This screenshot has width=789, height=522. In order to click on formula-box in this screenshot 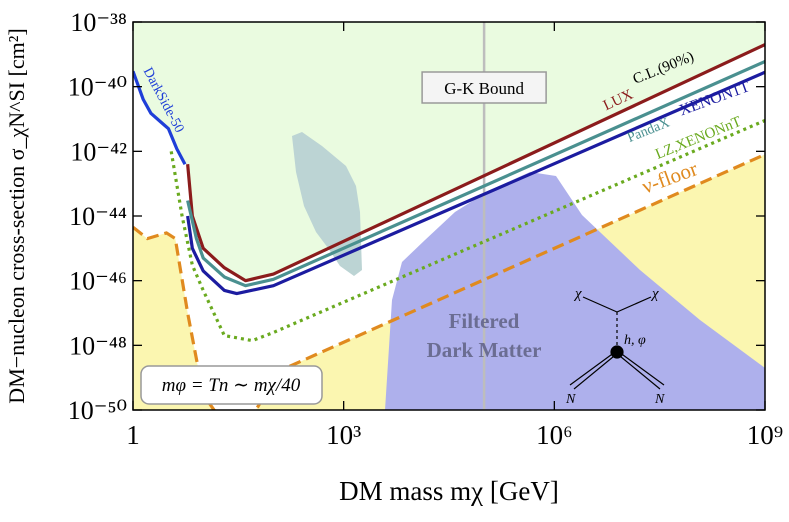, I will do `click(231, 385)`.